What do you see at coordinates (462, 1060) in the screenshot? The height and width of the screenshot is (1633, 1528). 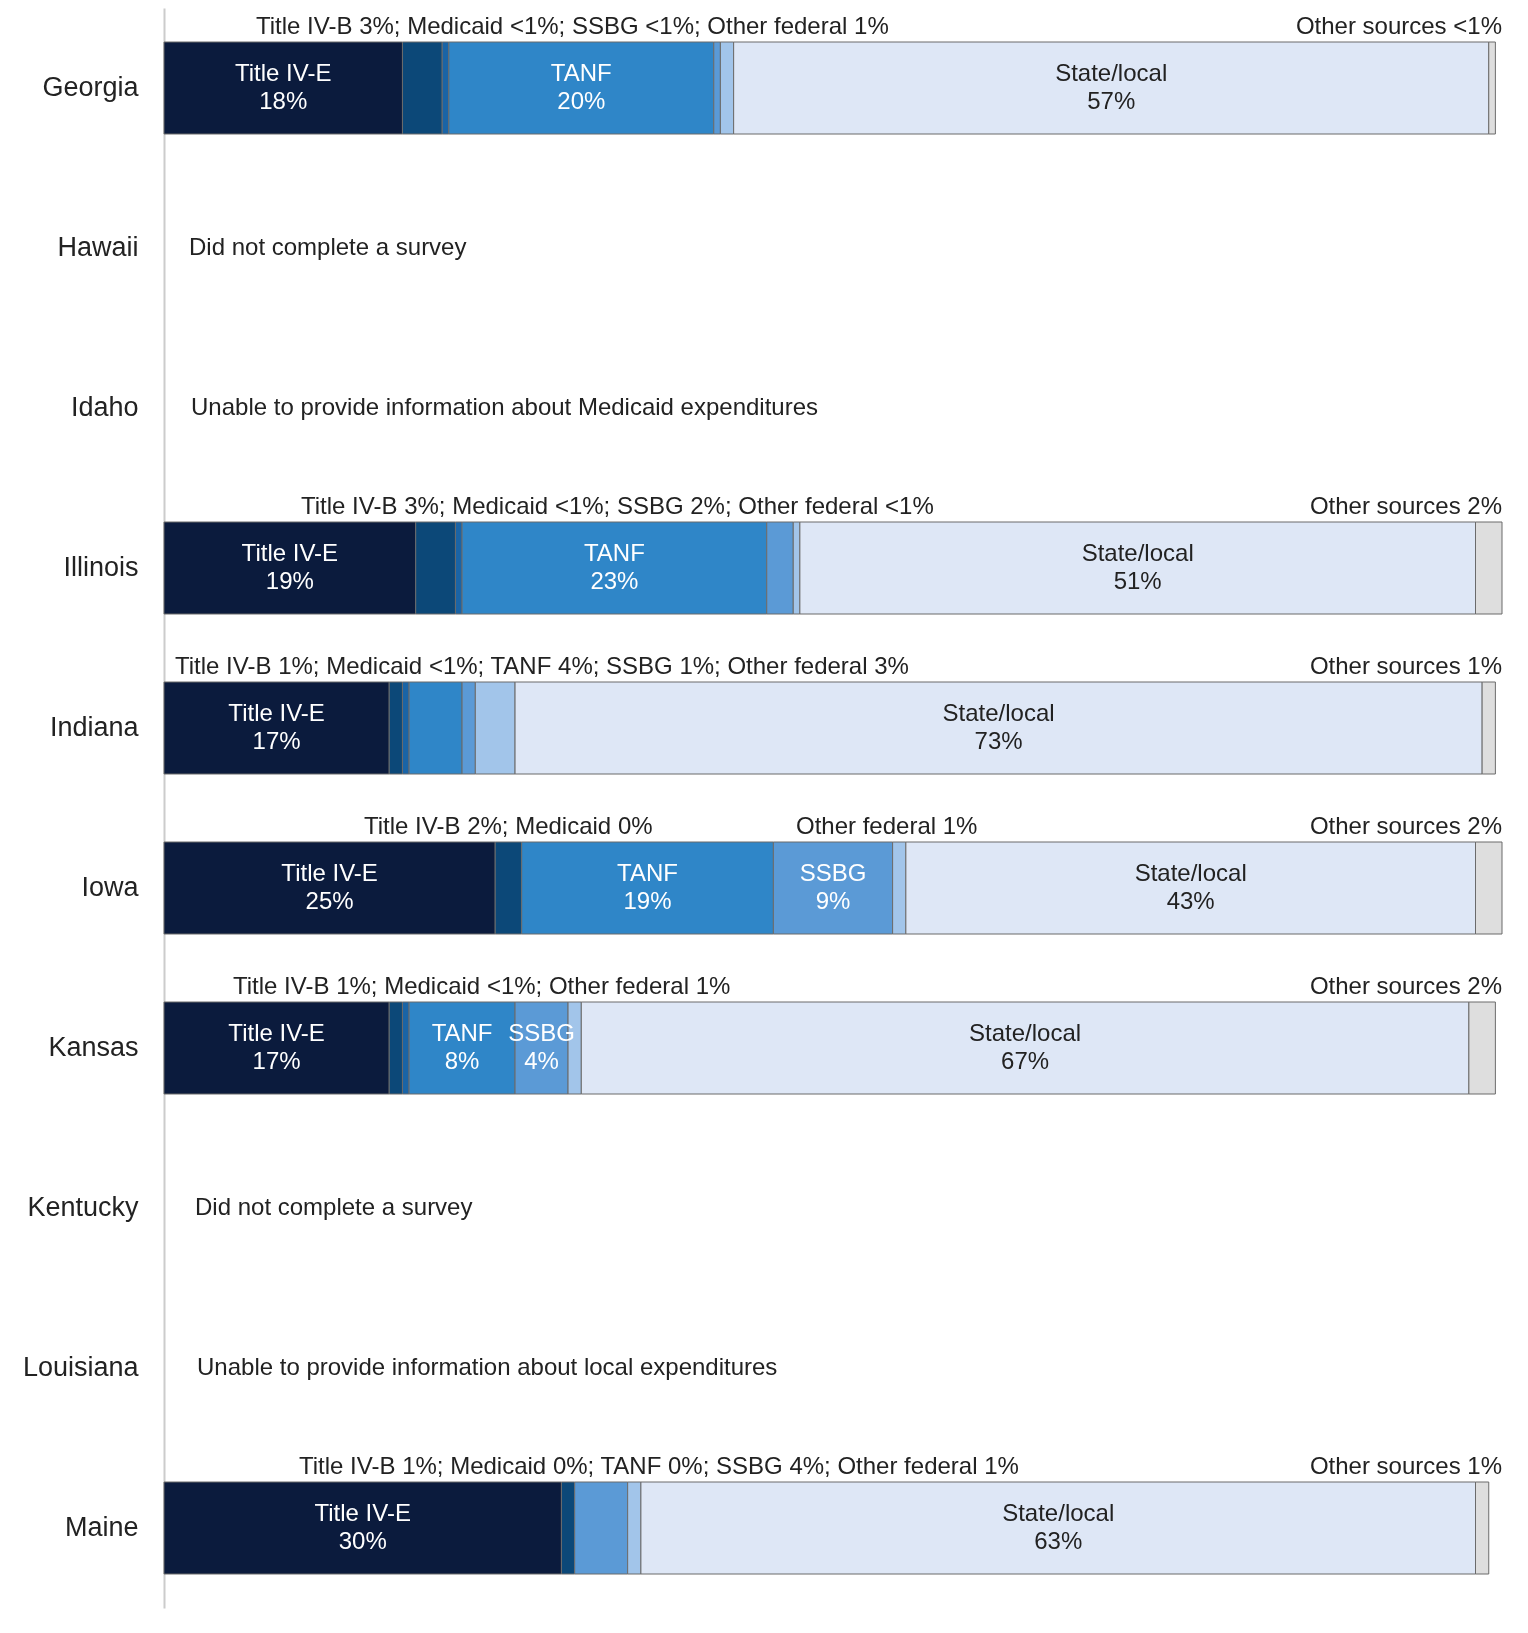 I see `data-label: 8%` at bounding box center [462, 1060].